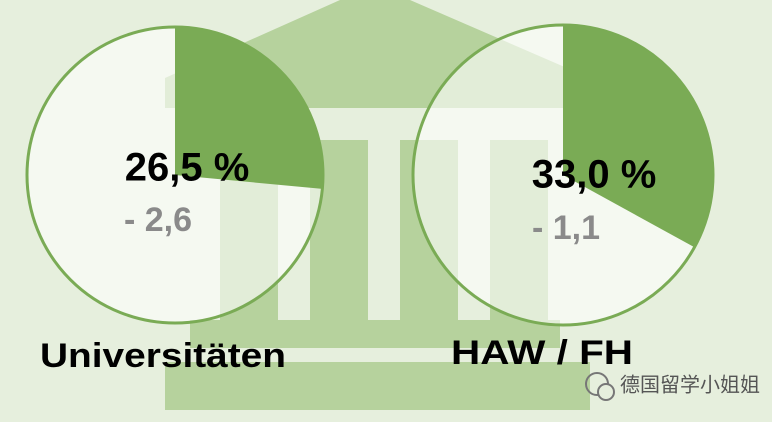 This screenshot has width=772, height=422. What do you see at coordinates (542, 353) in the screenshot?
I see `pie-title: HAW / FH` at bounding box center [542, 353].